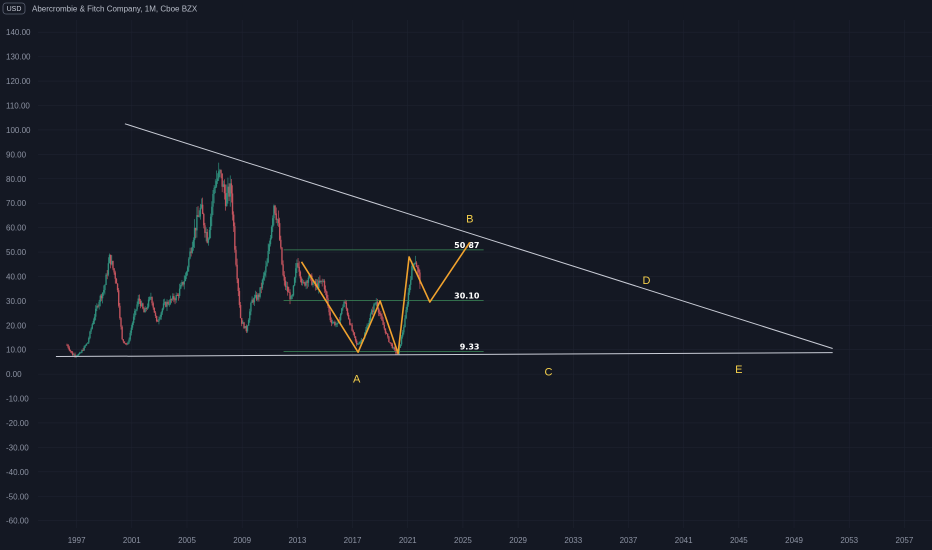 This screenshot has width=932, height=550. Describe the element at coordinates (18, 32) in the screenshot. I see `y-tick-label: 140.00` at that location.